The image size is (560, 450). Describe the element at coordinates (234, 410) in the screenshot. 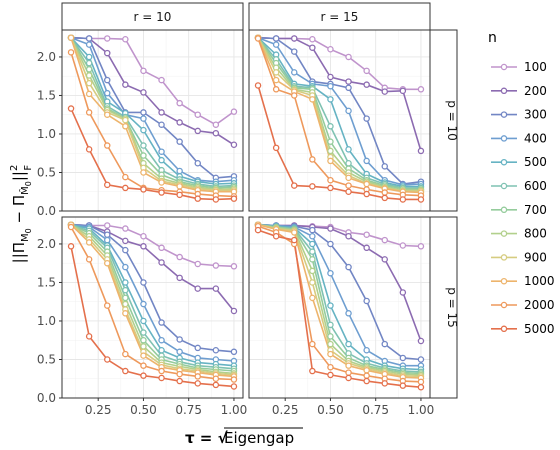

I see `x-tick-label: 1.00` at that location.